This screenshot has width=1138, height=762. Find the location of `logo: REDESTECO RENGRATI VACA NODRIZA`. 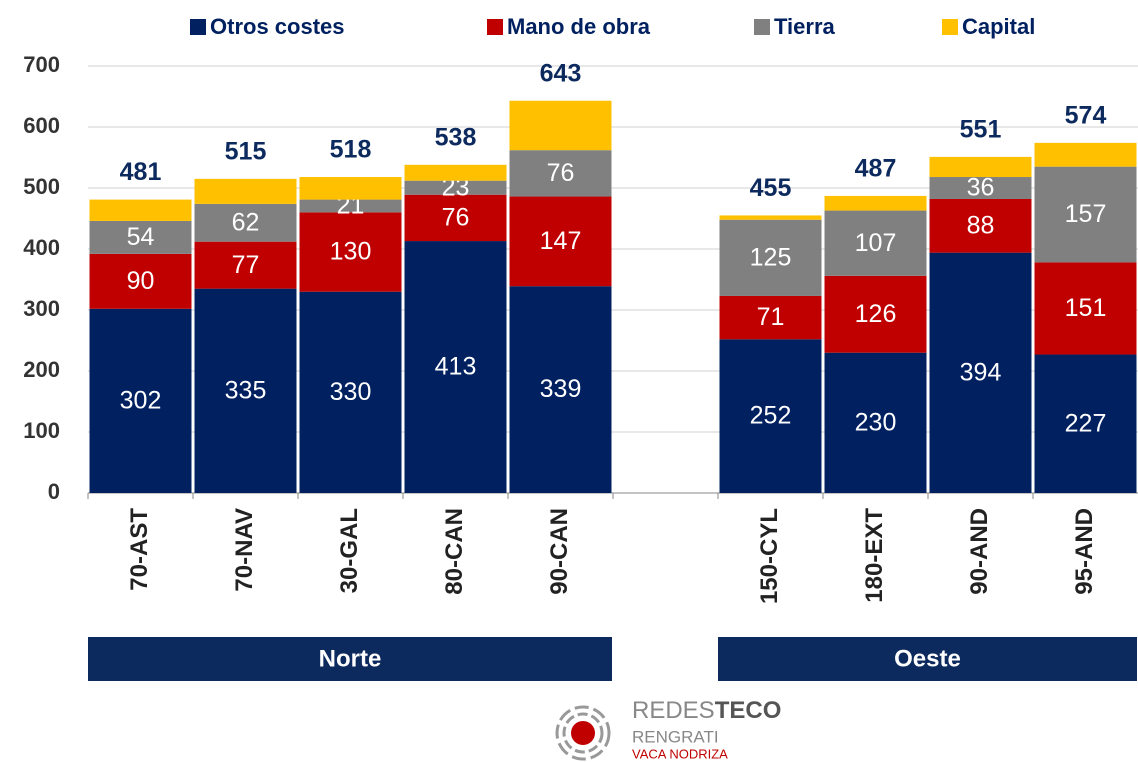

logo: REDESTECO RENGRATI VACA NODRIZA is located at coordinates (668, 729).